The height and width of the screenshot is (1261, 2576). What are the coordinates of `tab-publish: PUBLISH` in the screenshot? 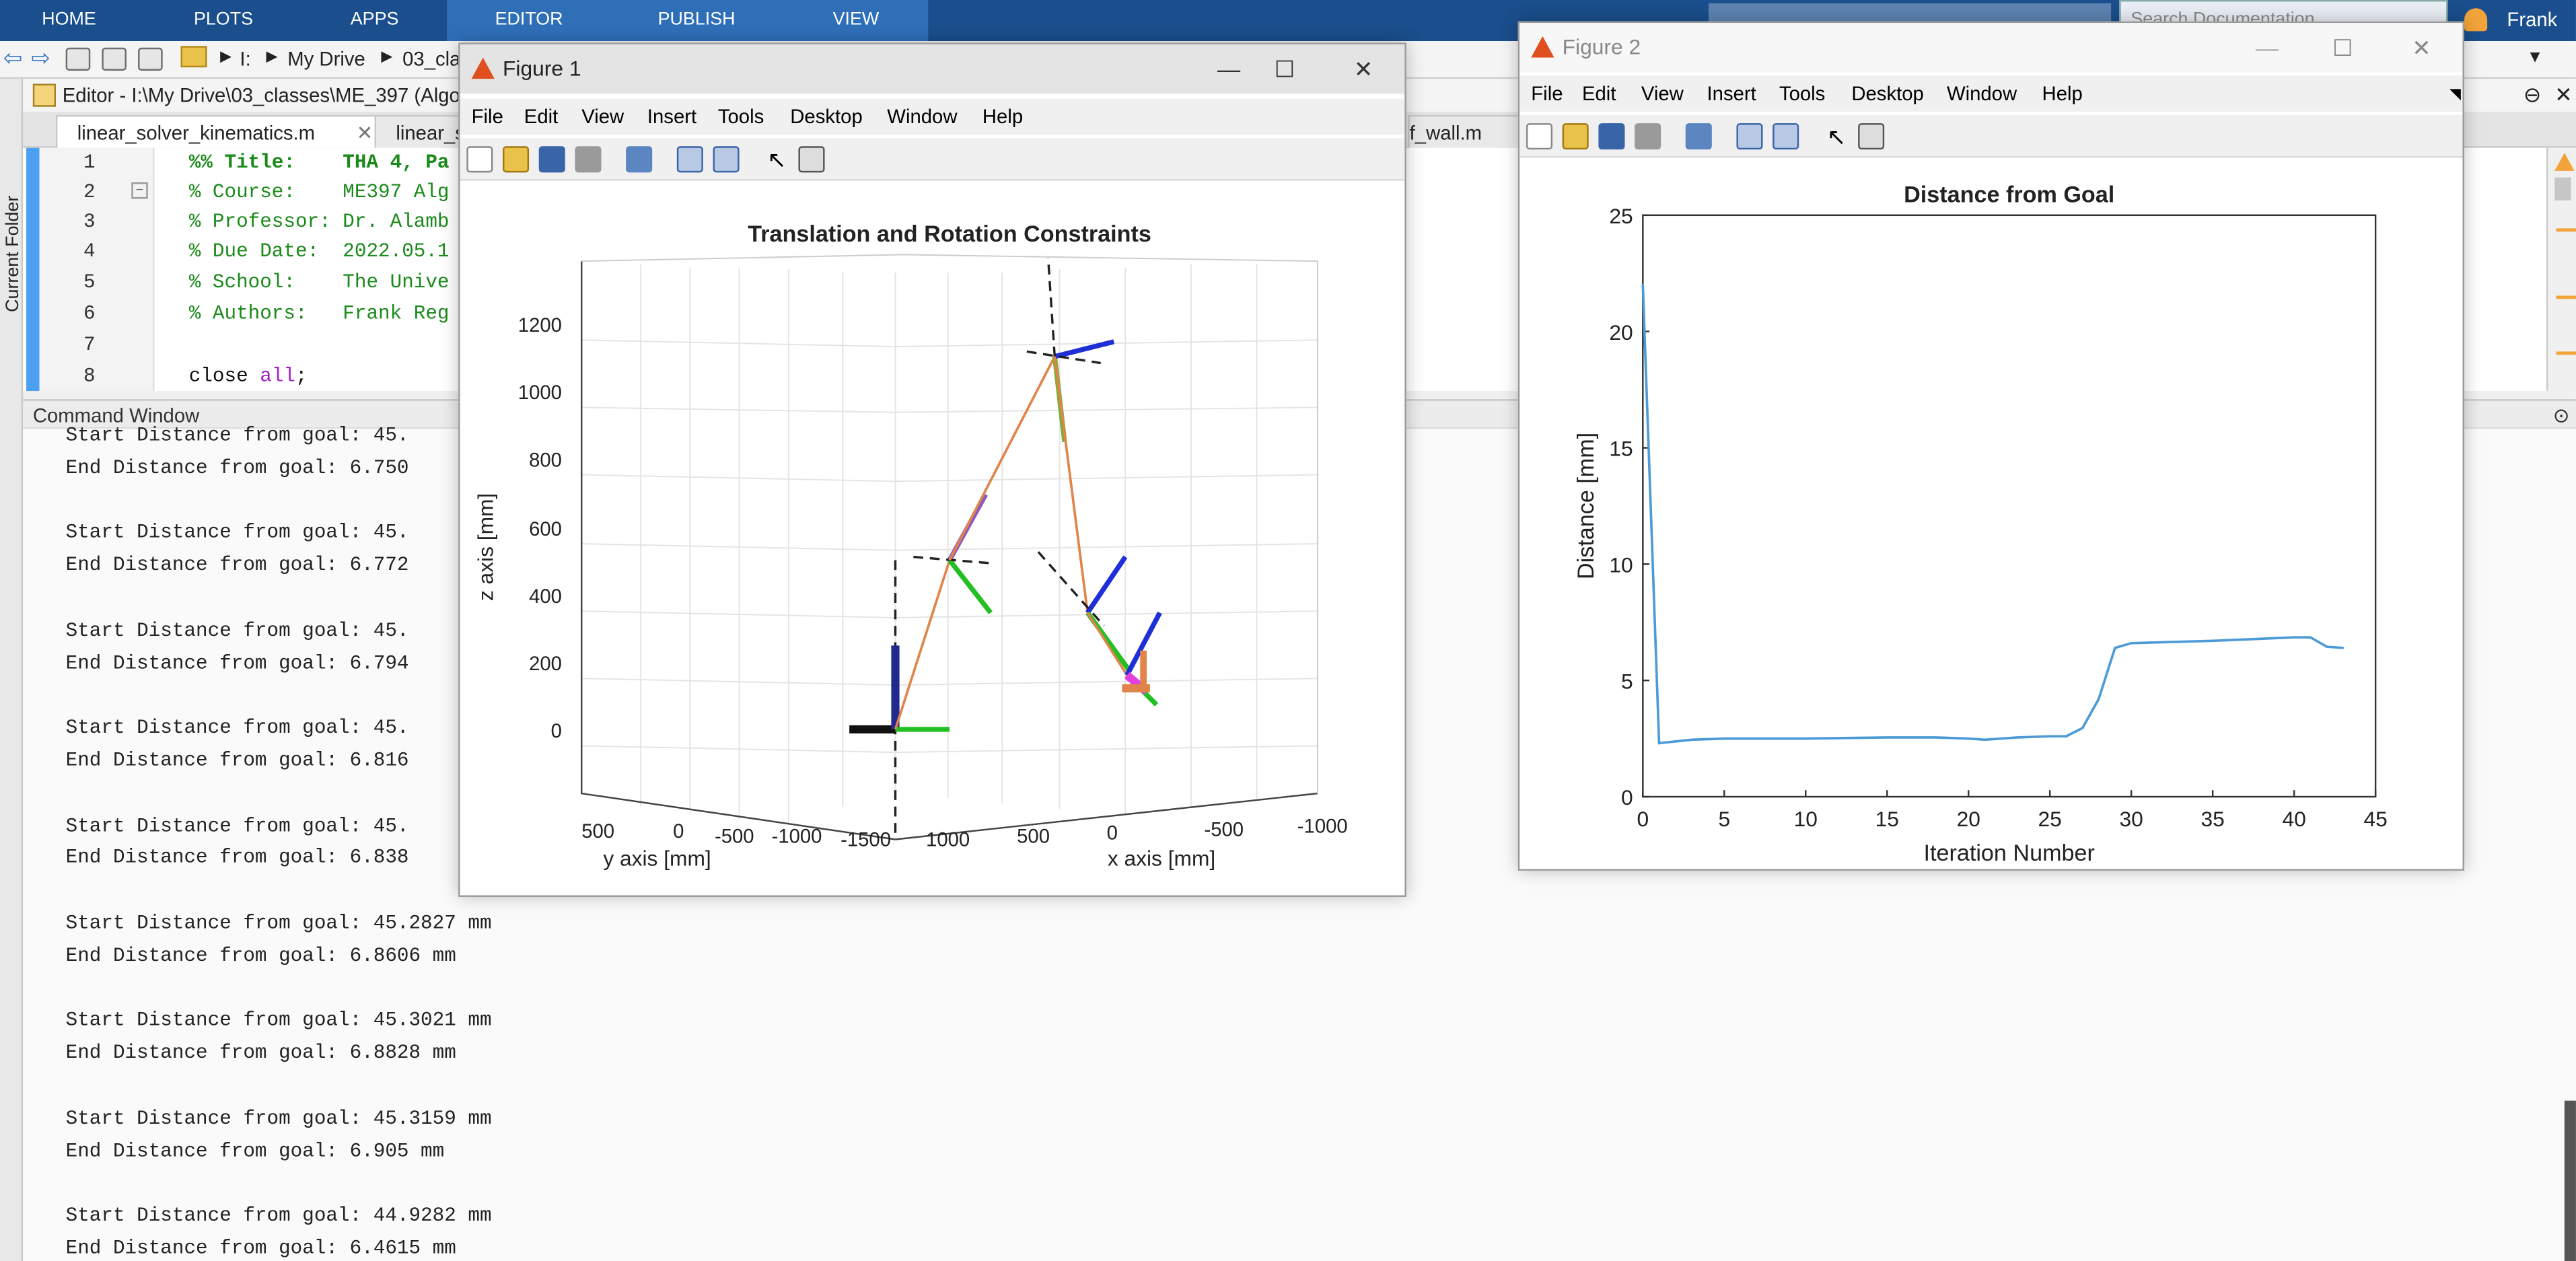 It's located at (696, 19).